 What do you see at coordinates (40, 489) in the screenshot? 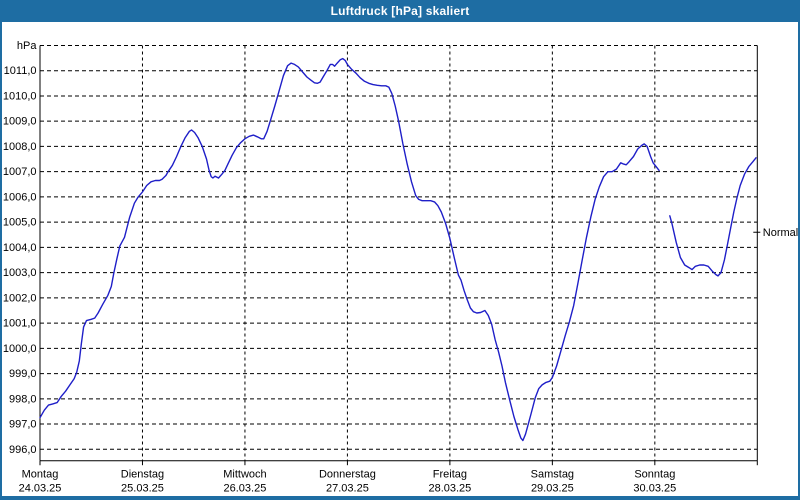
I see `x-axis-date-label: 24.03.25` at bounding box center [40, 489].